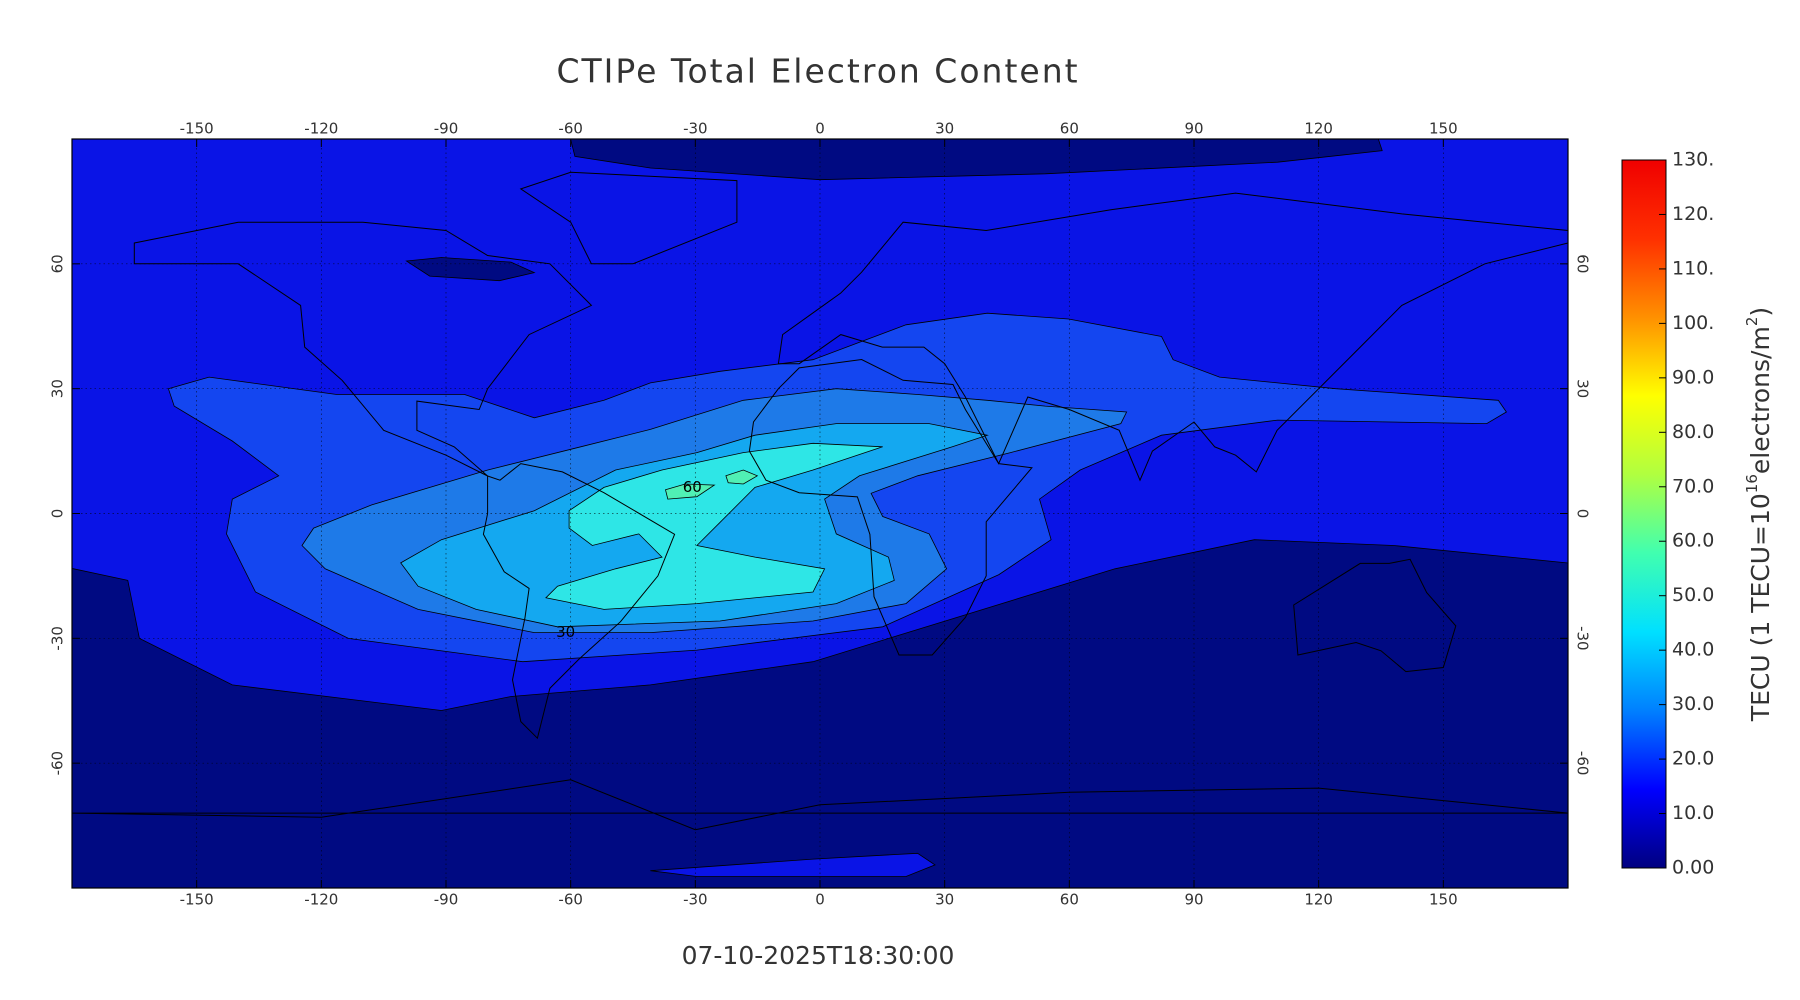  What do you see at coordinates (1693, 268) in the screenshot?
I see `colorbar-tick-label: 110.` at bounding box center [1693, 268].